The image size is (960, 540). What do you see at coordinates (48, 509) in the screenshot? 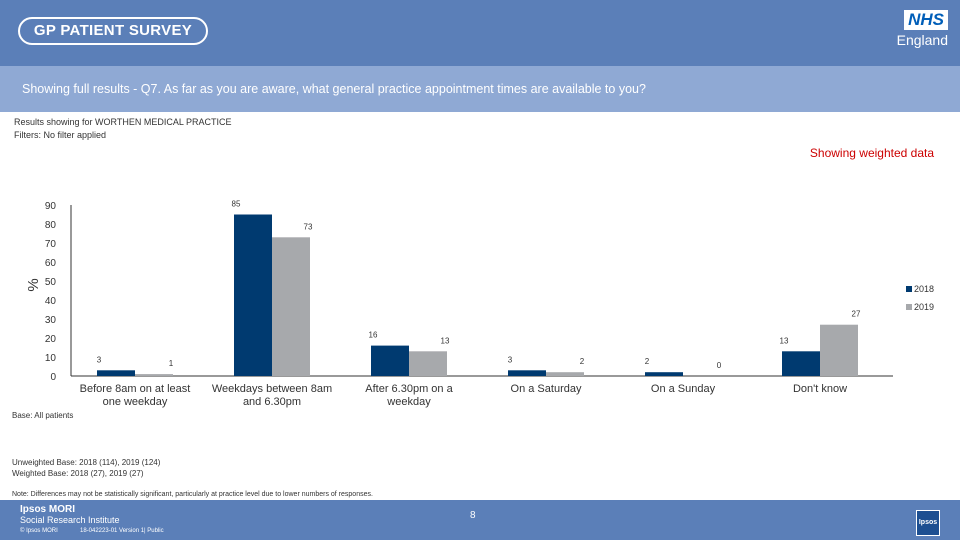
I see `ipsos-mori-logo-text: Ipsos MORI` at bounding box center [48, 509].